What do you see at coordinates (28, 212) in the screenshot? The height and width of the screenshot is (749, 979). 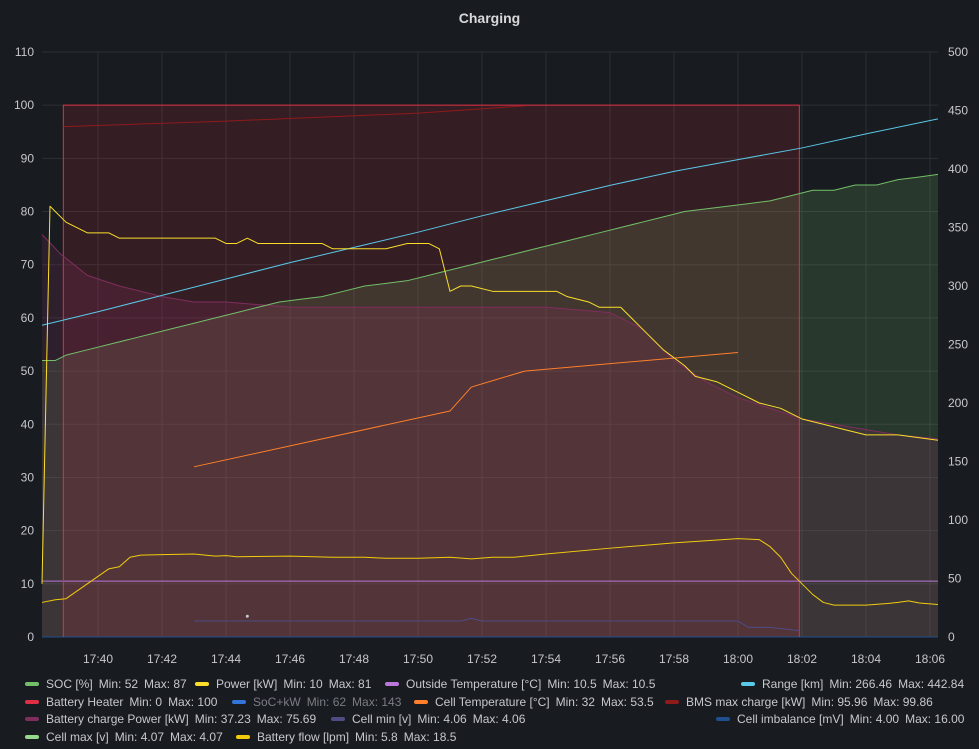 I see `y-left-tick-label: 80` at bounding box center [28, 212].